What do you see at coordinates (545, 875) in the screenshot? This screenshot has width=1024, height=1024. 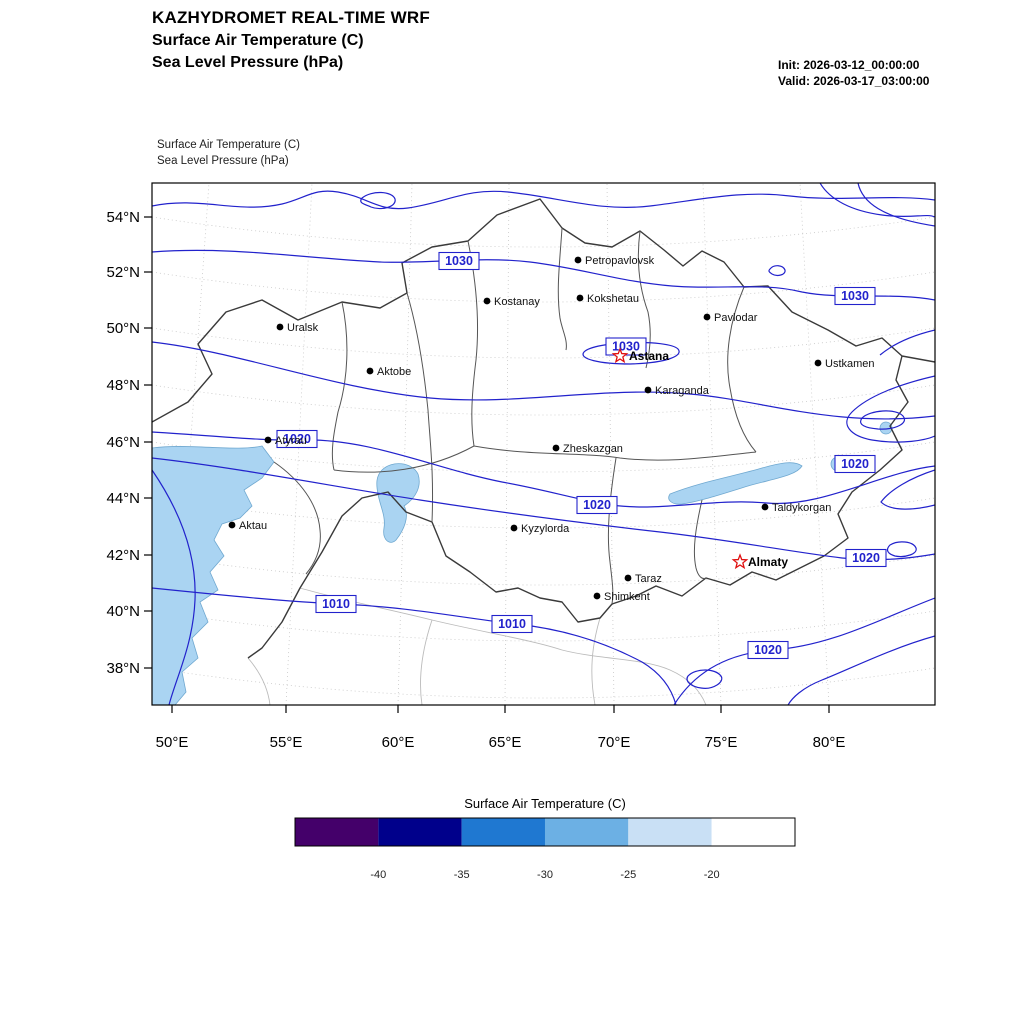 I see `colorbar-tick: -30` at bounding box center [545, 875].